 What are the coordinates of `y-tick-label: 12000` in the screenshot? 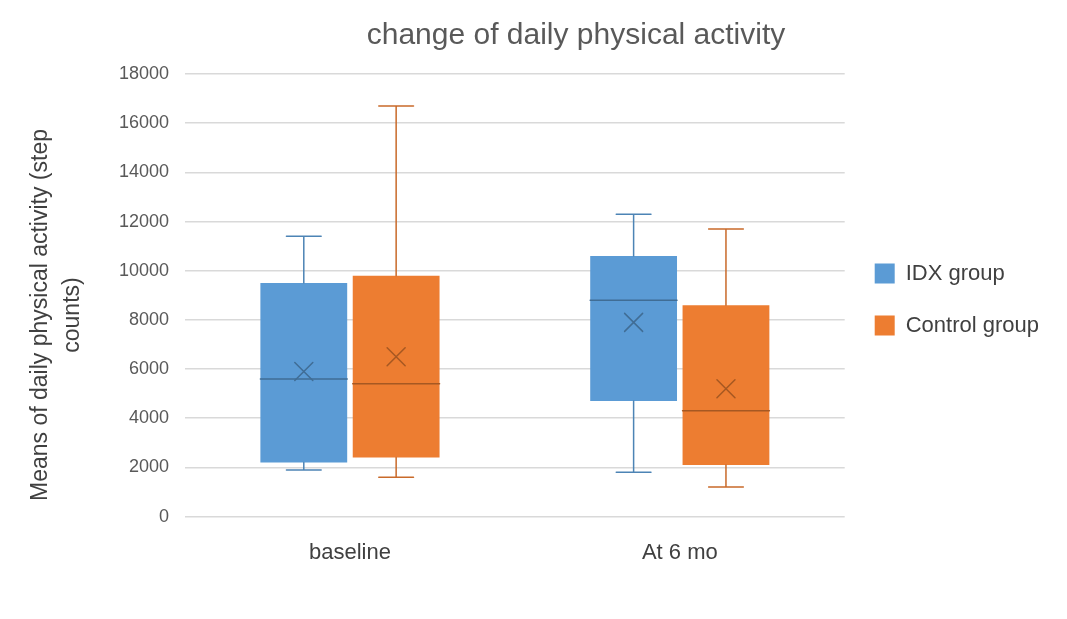 It's located at (144, 220).